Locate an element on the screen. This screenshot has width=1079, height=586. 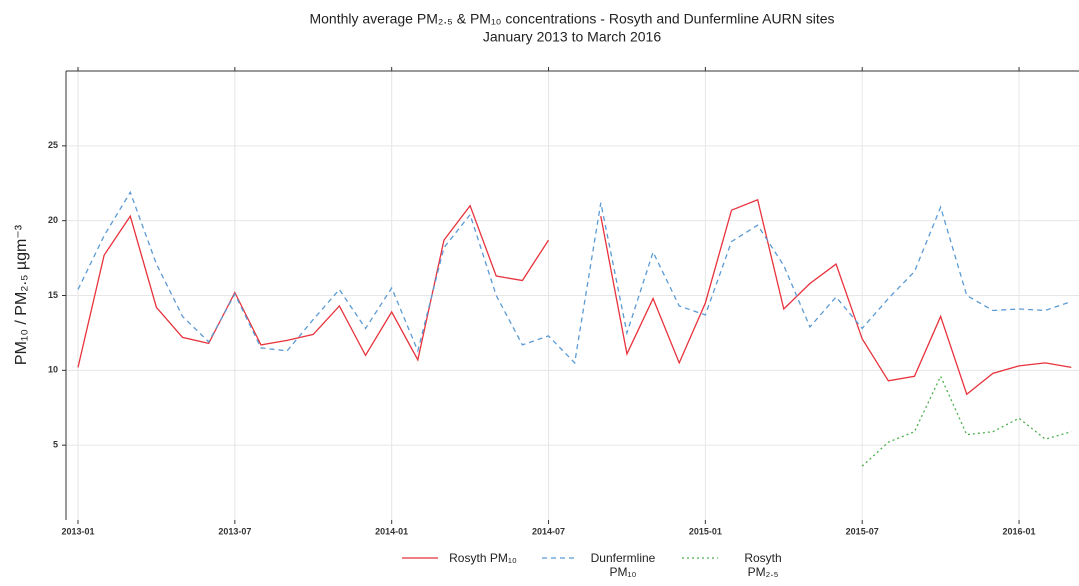
y-tick-label: 20 is located at coordinates (53, 220).